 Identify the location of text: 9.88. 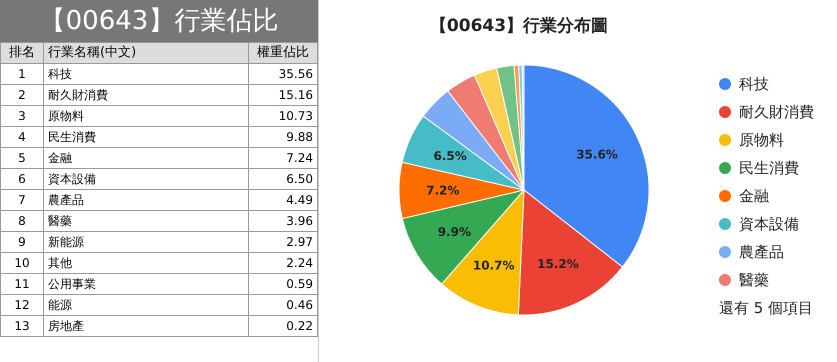
(283, 137).